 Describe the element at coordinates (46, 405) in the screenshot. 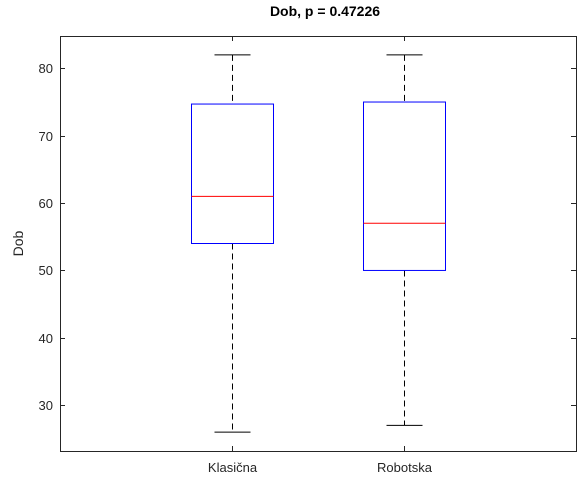

I see `y-tick-label: 30` at that location.